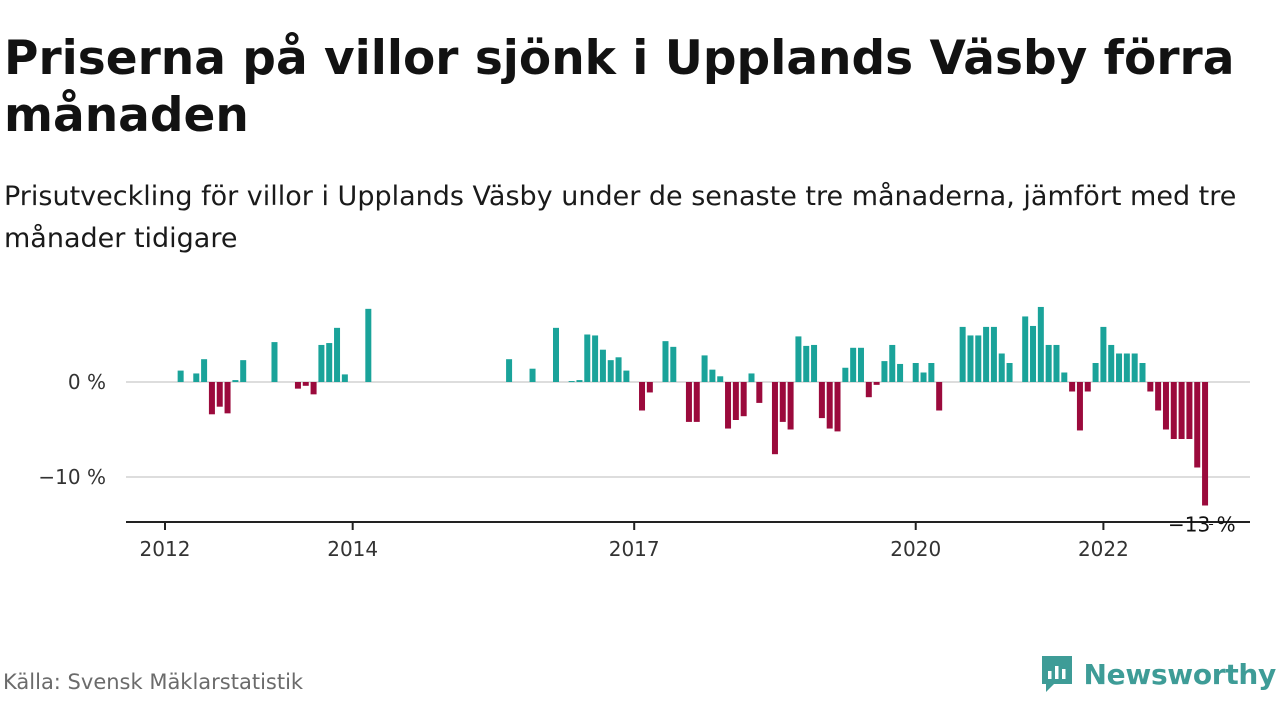  What do you see at coordinates (1202, 525) in the screenshot?
I see `last-value-label: −13 %` at bounding box center [1202, 525].